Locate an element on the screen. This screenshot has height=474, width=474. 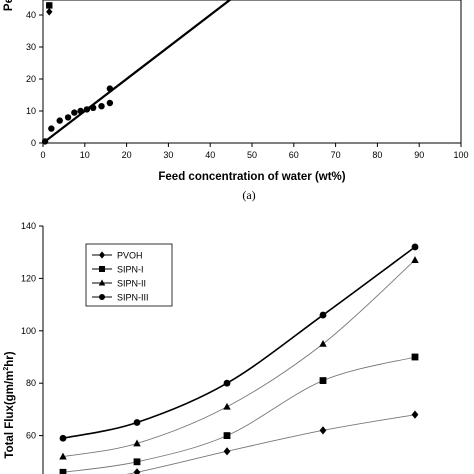
panel-a-x-tick-label: 0 is located at coordinates (42, 155).